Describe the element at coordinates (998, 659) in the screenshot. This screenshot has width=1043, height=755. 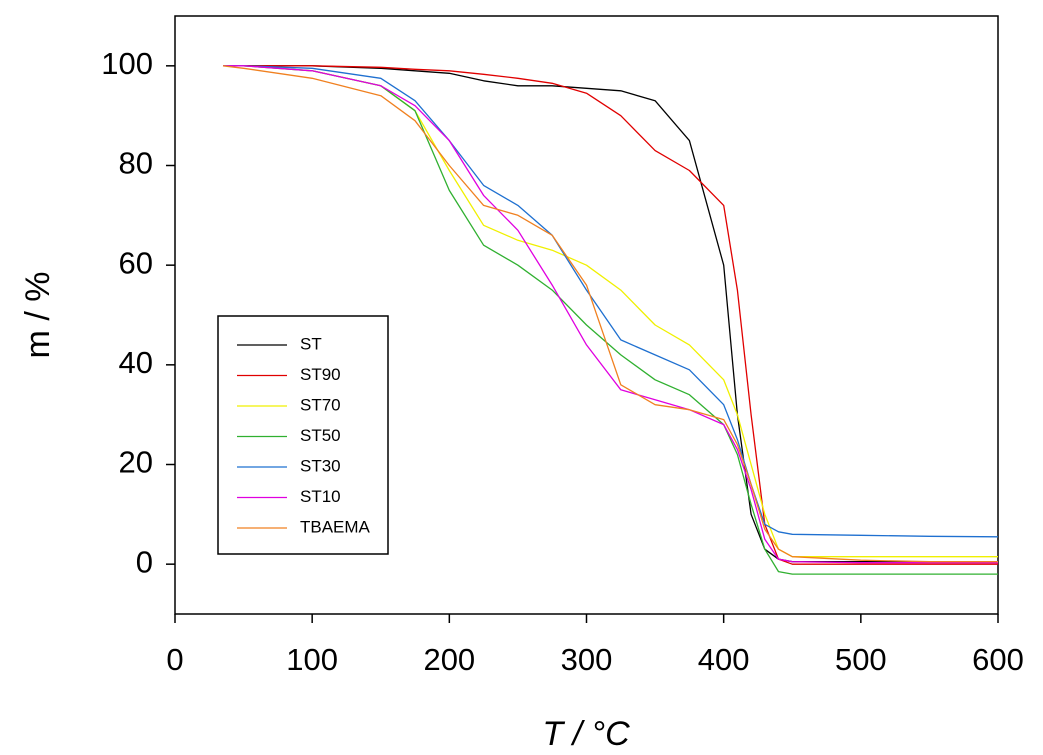
I see `x-tick-label: 600` at that location.